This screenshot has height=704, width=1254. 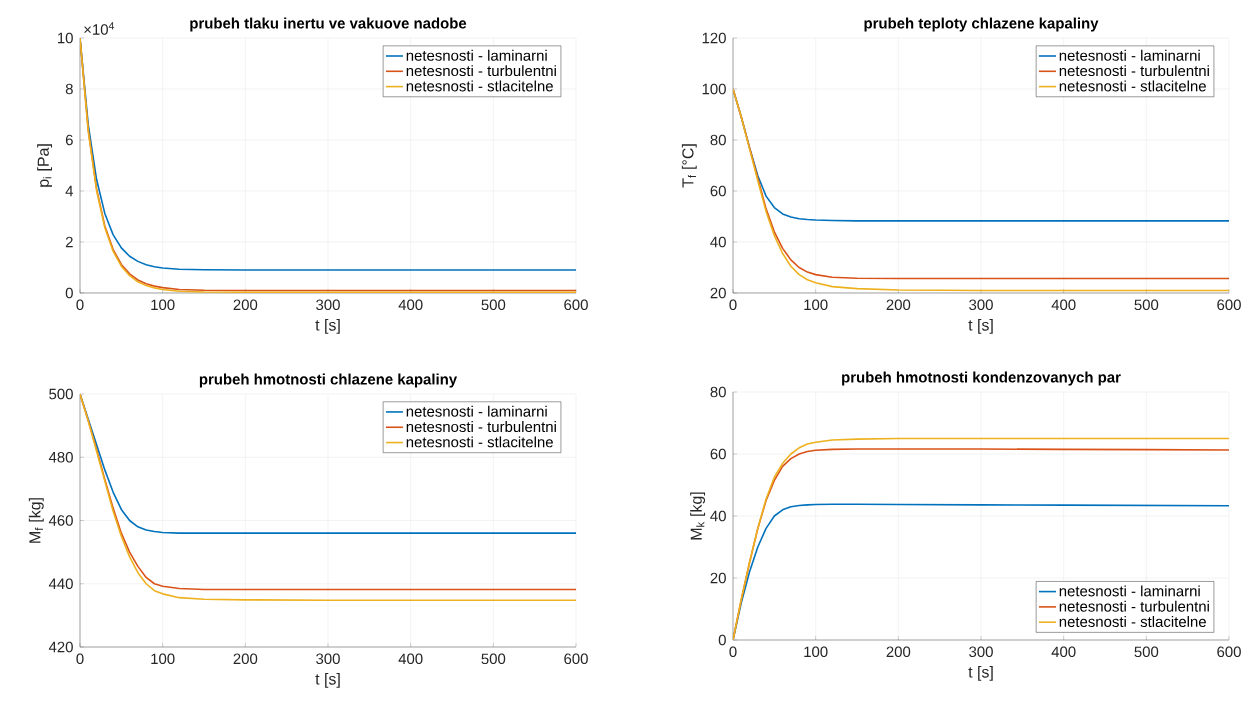 I want to click on y-tick-label: 500, so click(x=61, y=394).